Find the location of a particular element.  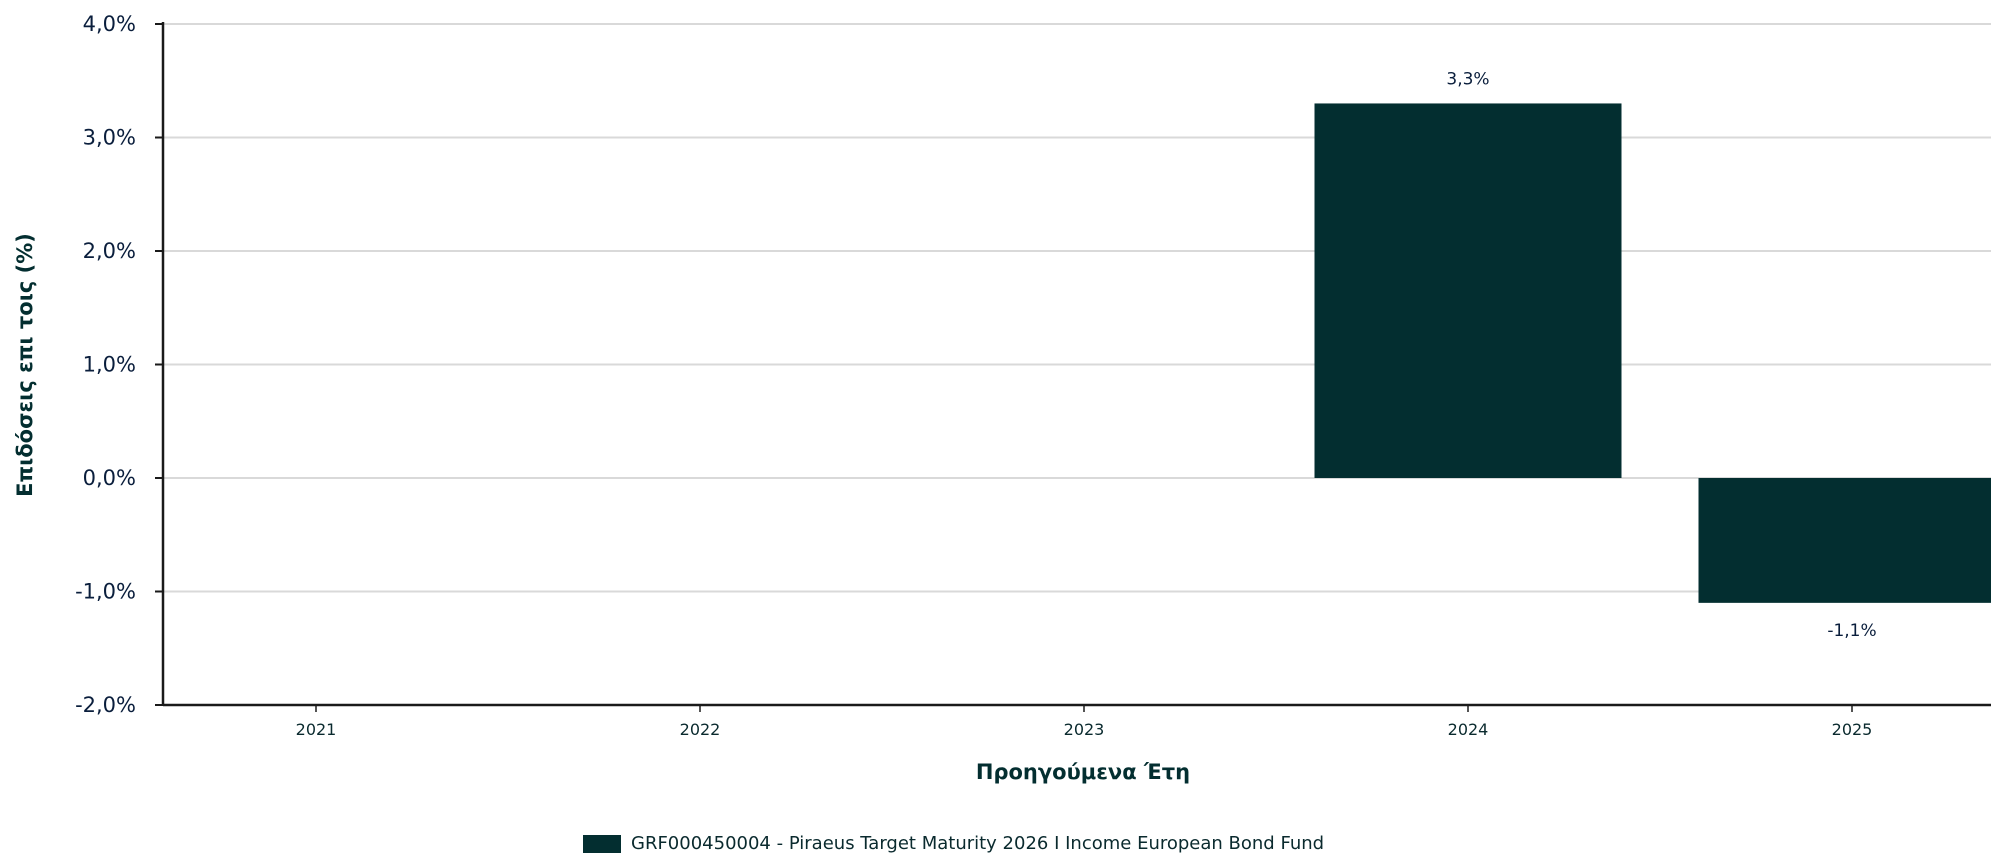

y-tick-label: 0,0% is located at coordinates (109, 478).